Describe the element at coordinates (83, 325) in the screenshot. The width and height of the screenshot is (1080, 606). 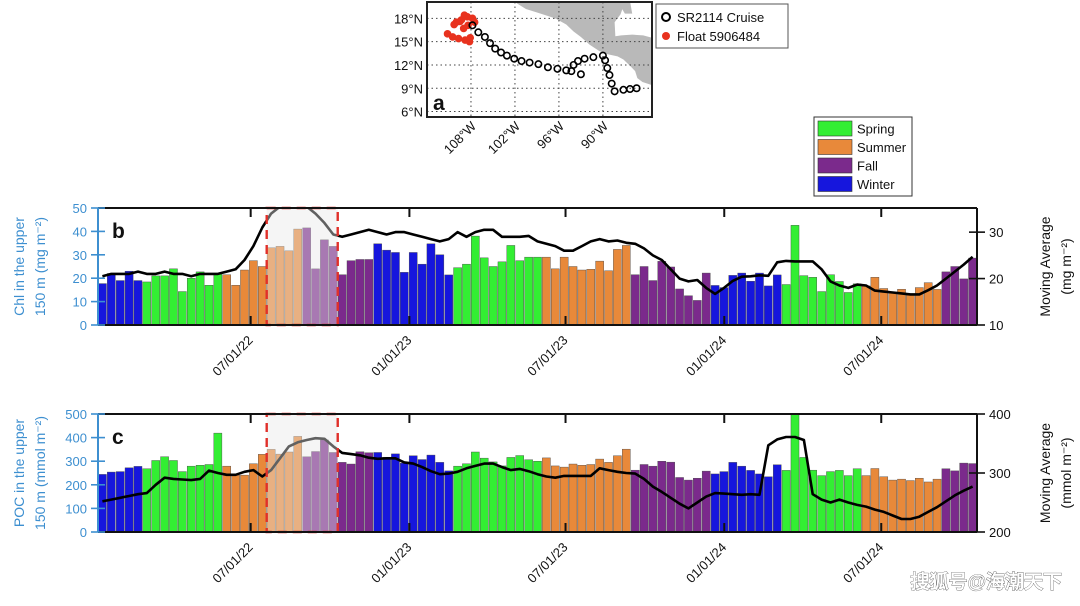
I see `left-y-tick-label: 0` at that location.